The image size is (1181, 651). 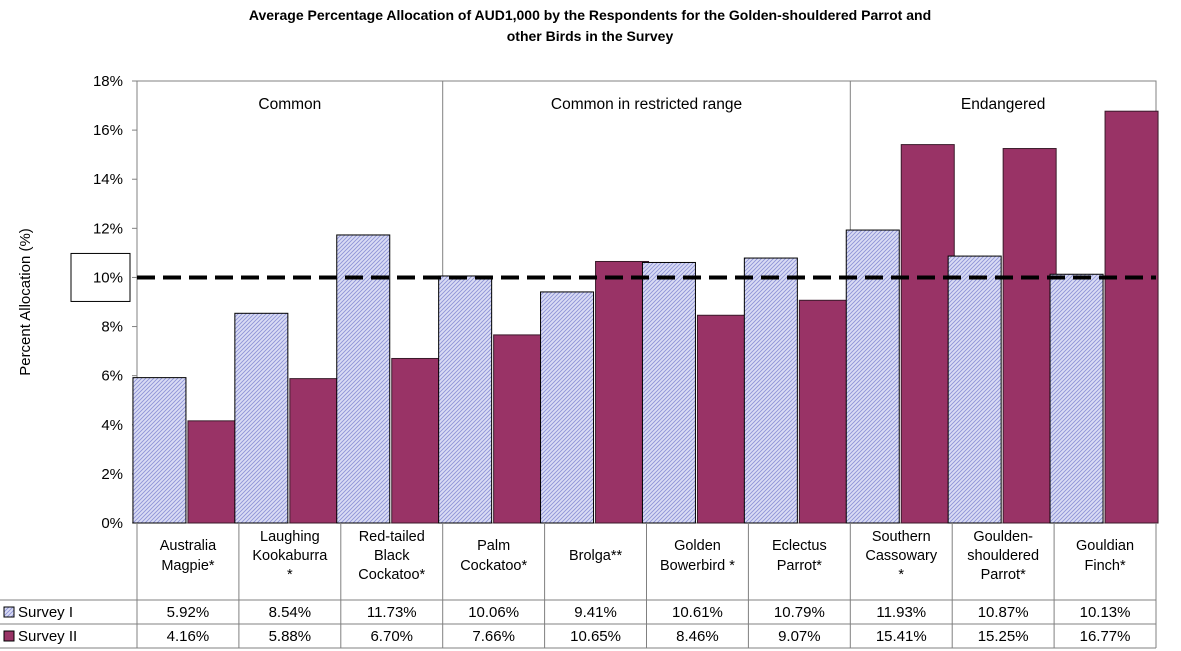 I want to click on data-table-cell: 10.87%, so click(x=1003, y=612).